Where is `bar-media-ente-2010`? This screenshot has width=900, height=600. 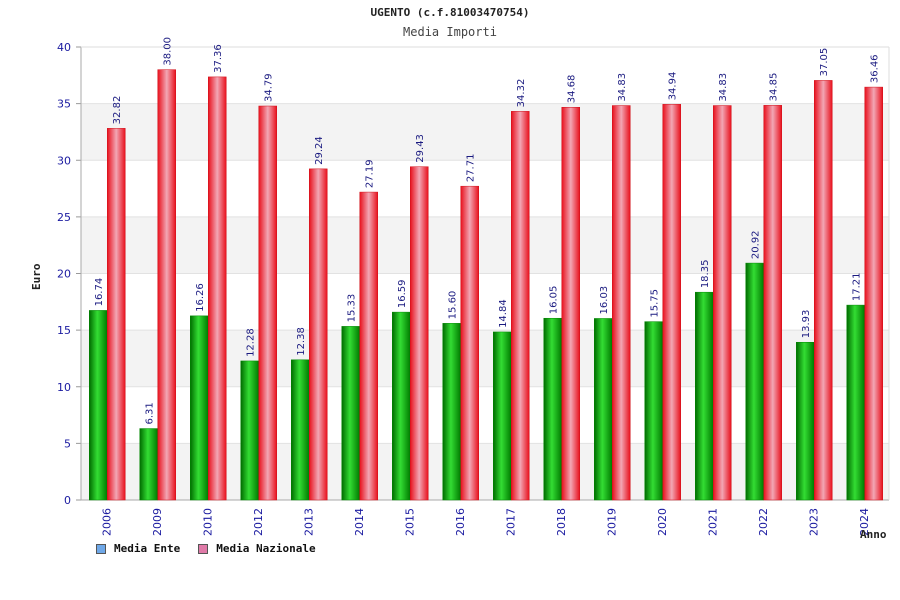 bar-media-ente-2010 is located at coordinates (199, 408).